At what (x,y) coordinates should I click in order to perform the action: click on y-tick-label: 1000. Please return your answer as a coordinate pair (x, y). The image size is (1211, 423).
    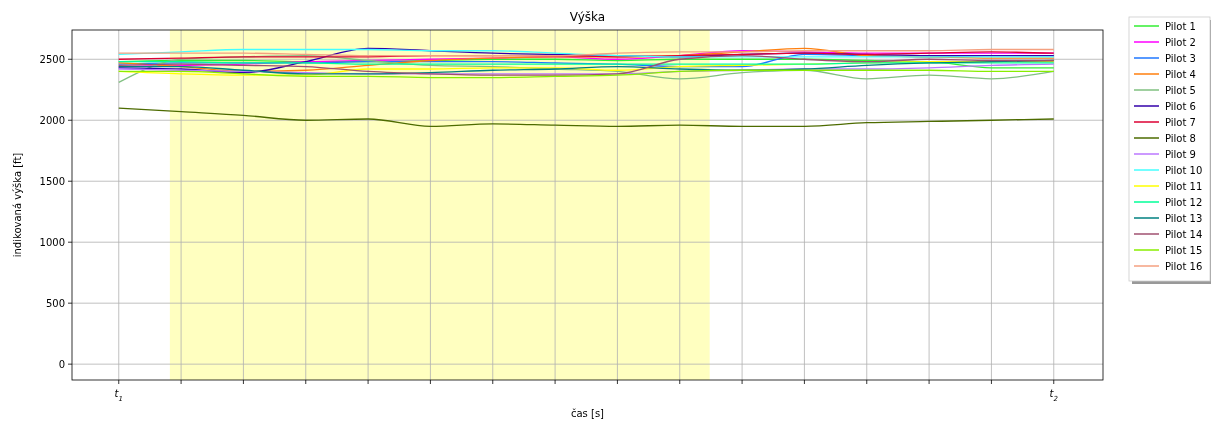
    Looking at the image, I should click on (52, 243).